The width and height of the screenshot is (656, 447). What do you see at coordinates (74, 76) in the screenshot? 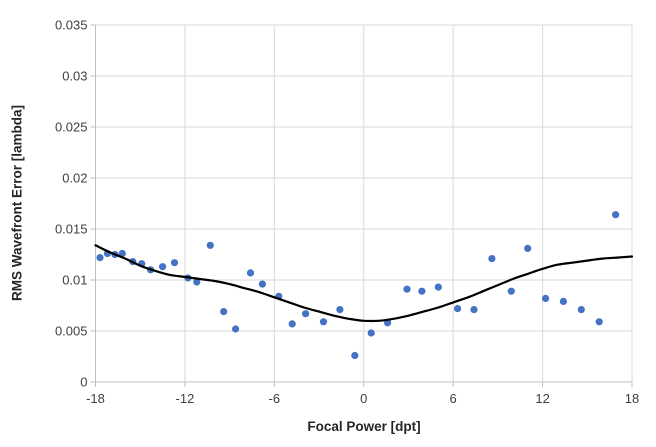
I see `y-tick-label: 0.03` at bounding box center [74, 76].